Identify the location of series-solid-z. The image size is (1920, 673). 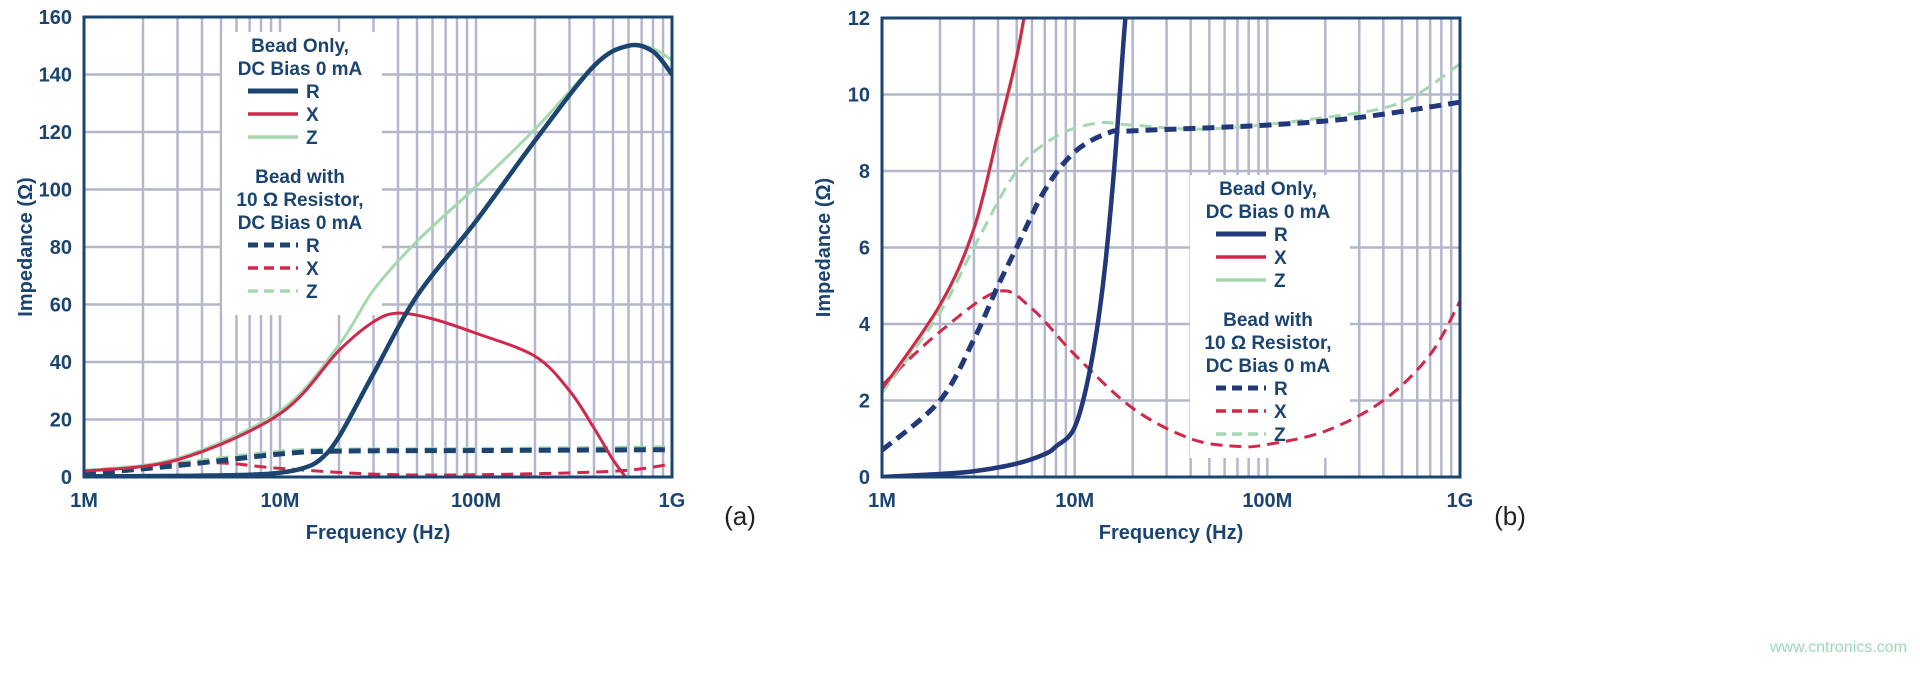
(954, 205).